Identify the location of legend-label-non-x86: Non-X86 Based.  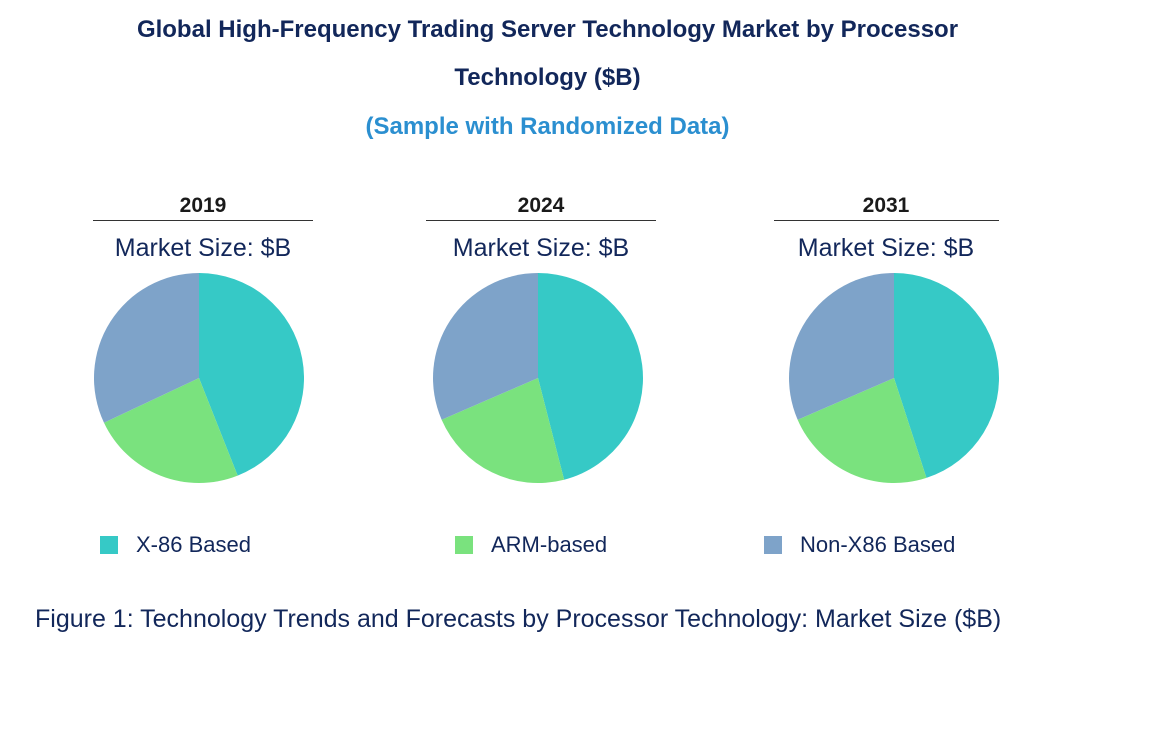
(878, 544).